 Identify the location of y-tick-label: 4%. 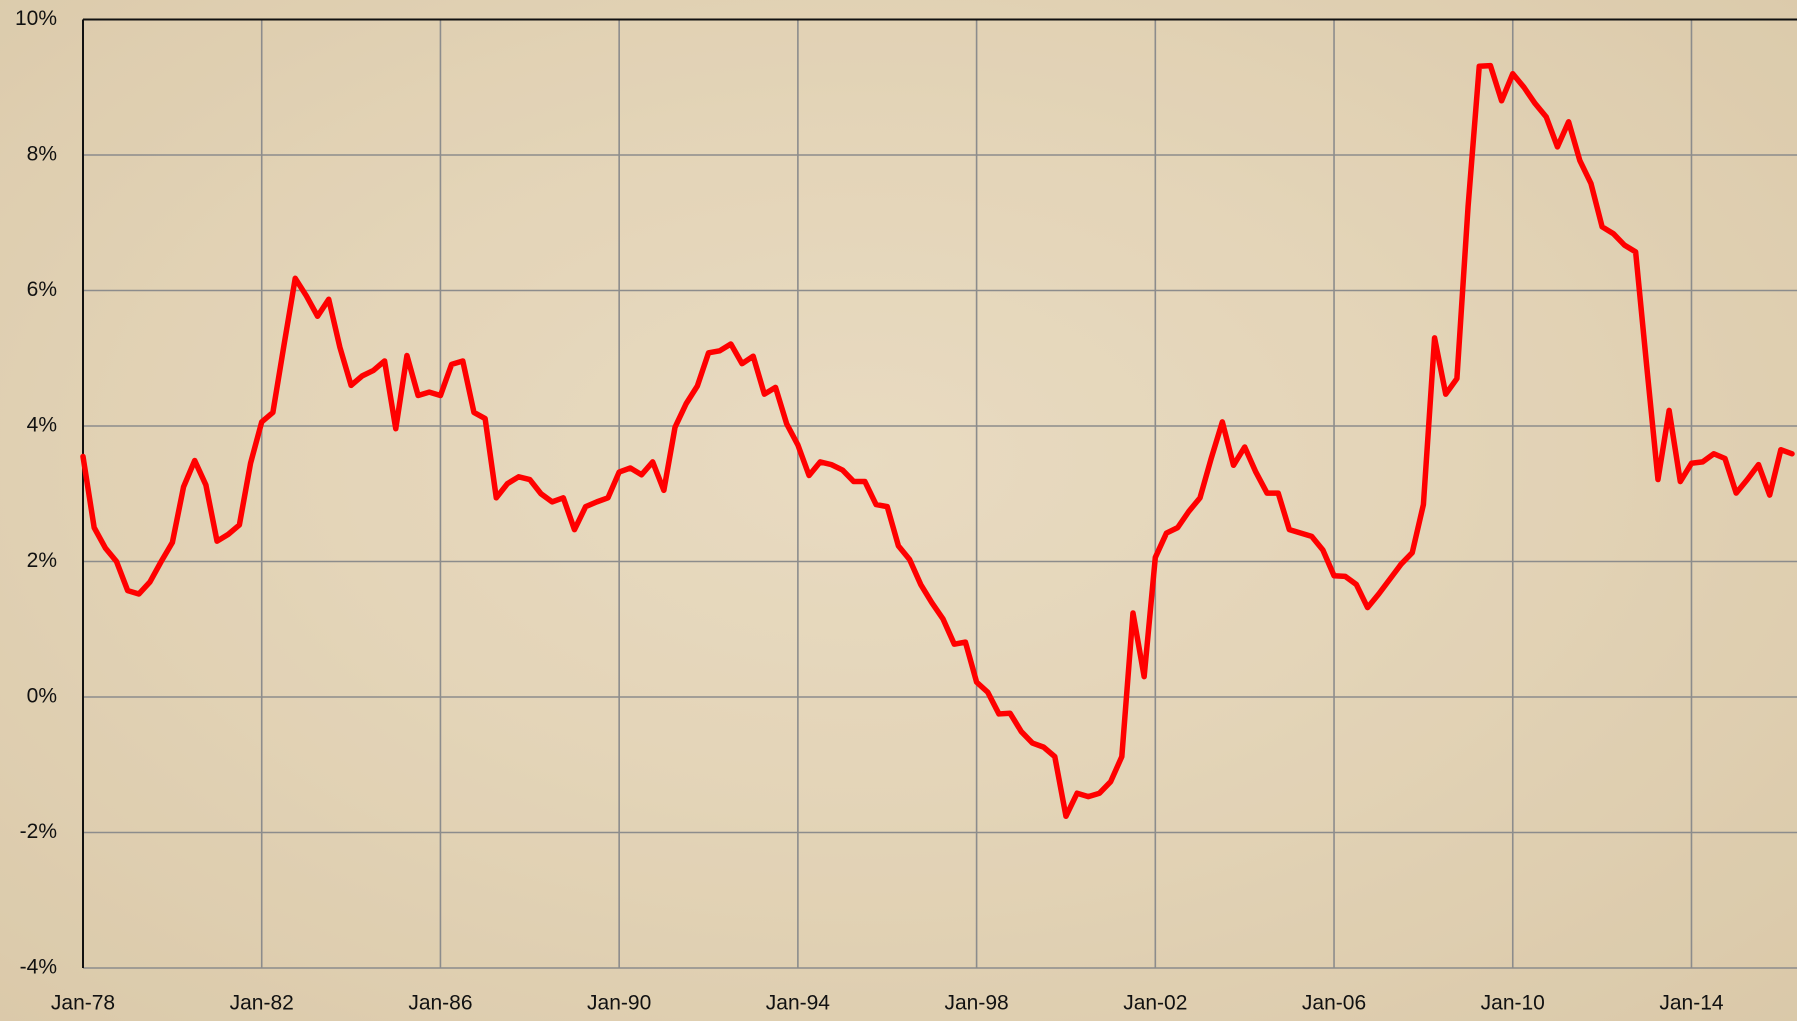
(42, 425).